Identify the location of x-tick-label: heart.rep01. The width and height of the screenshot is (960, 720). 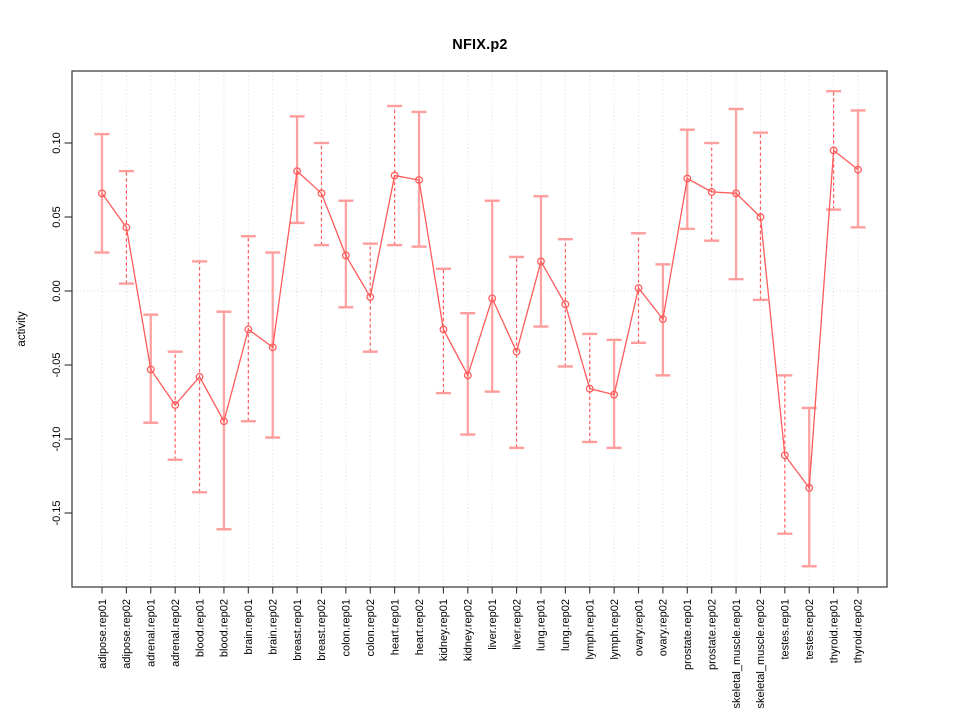
(395, 627).